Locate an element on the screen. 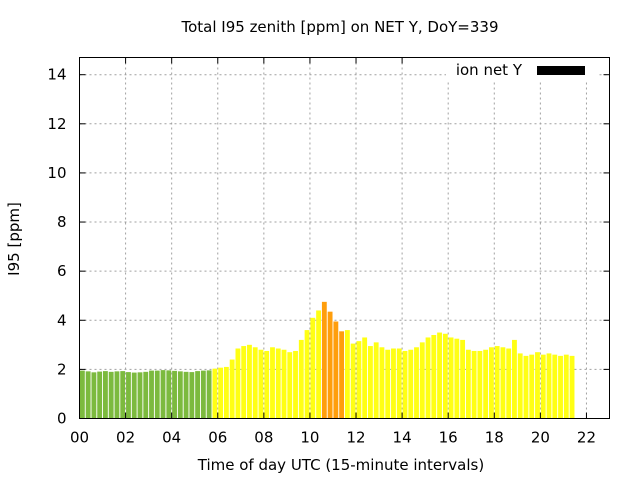  x-tick-label: 06 is located at coordinates (217, 438).